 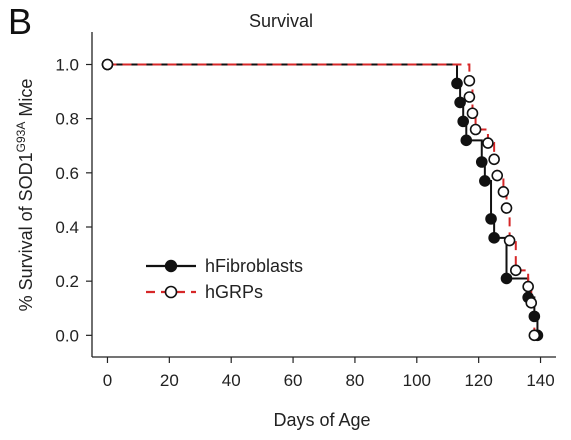 What do you see at coordinates (67, 173) in the screenshot?
I see `y-tick-label: 0.6` at bounding box center [67, 173].